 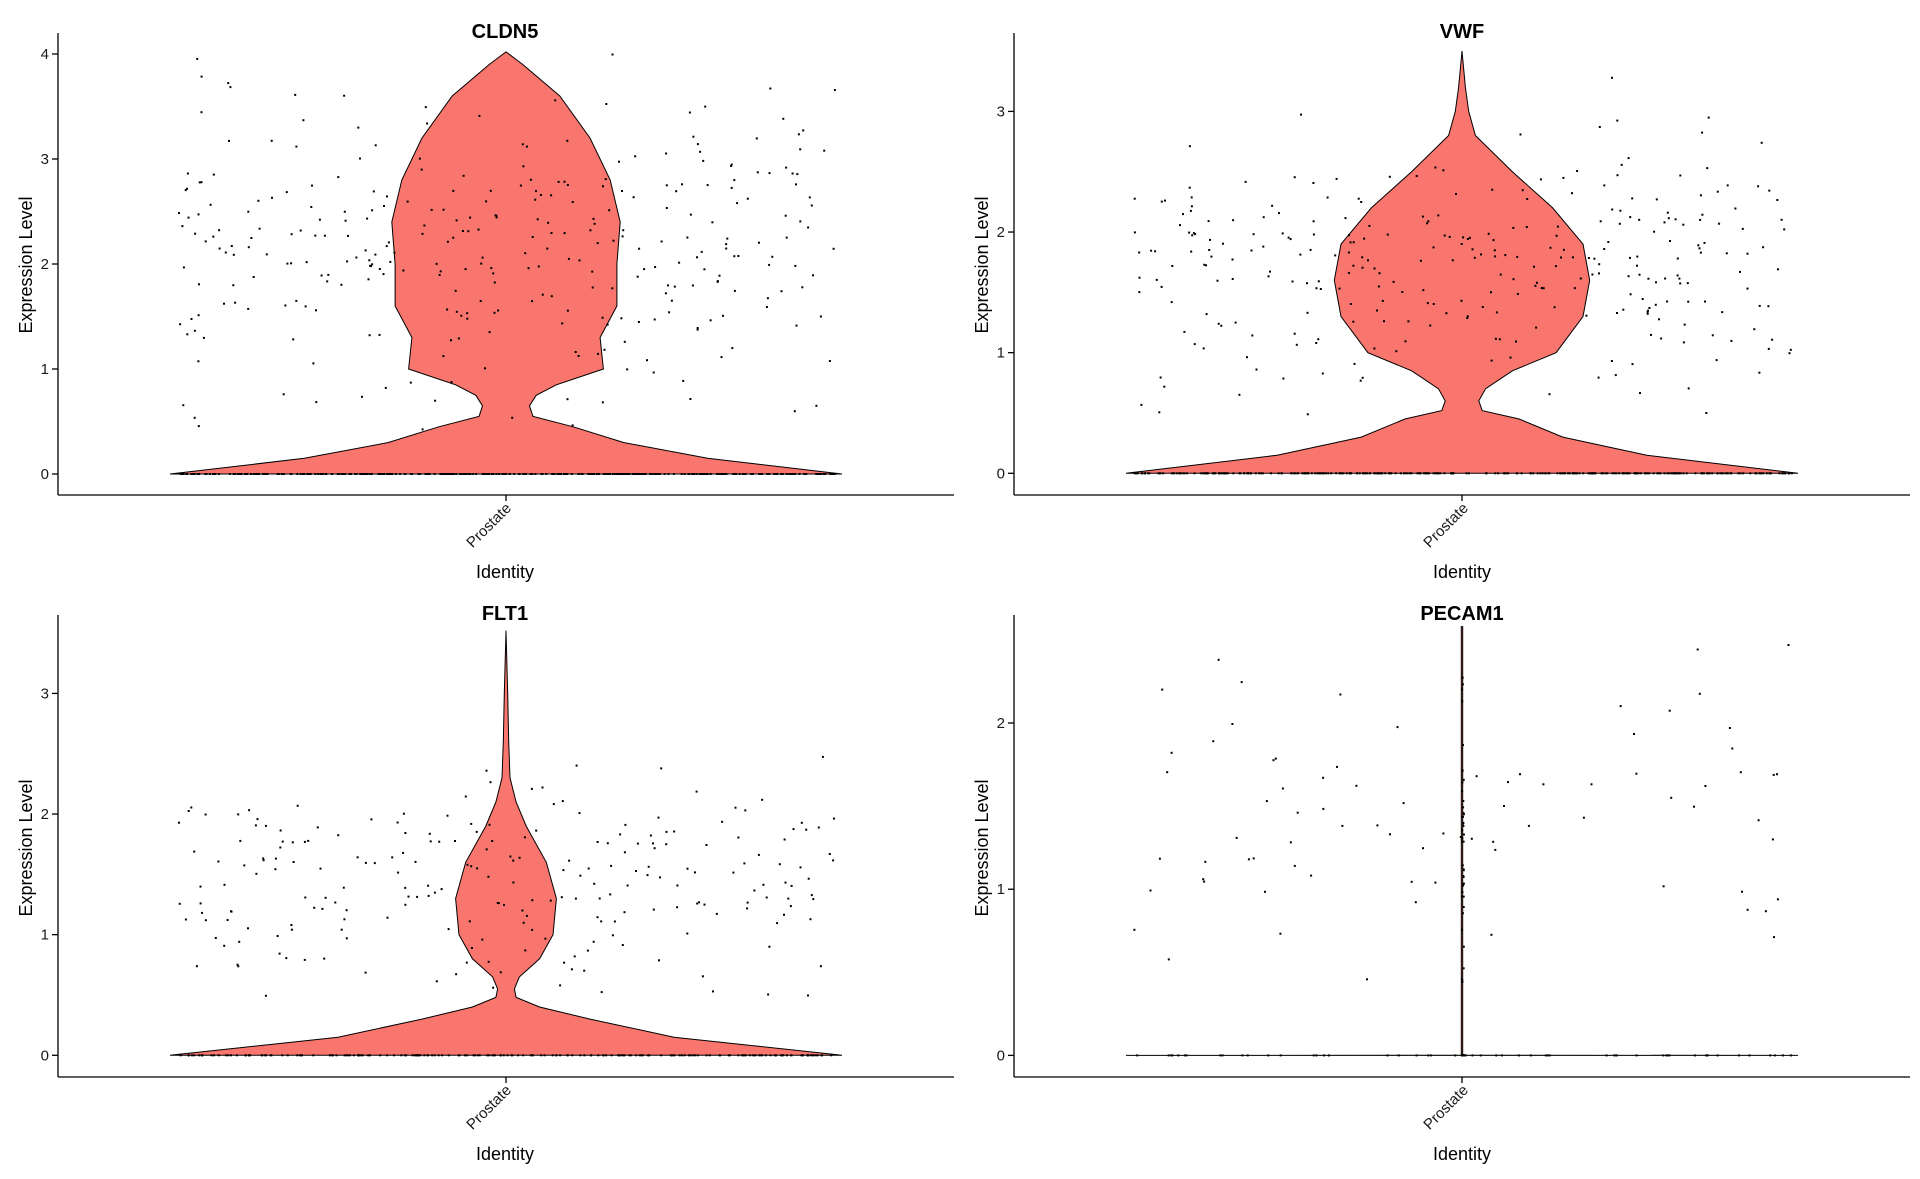 I want to click on y-tick-label: 3, so click(x=45, y=159).